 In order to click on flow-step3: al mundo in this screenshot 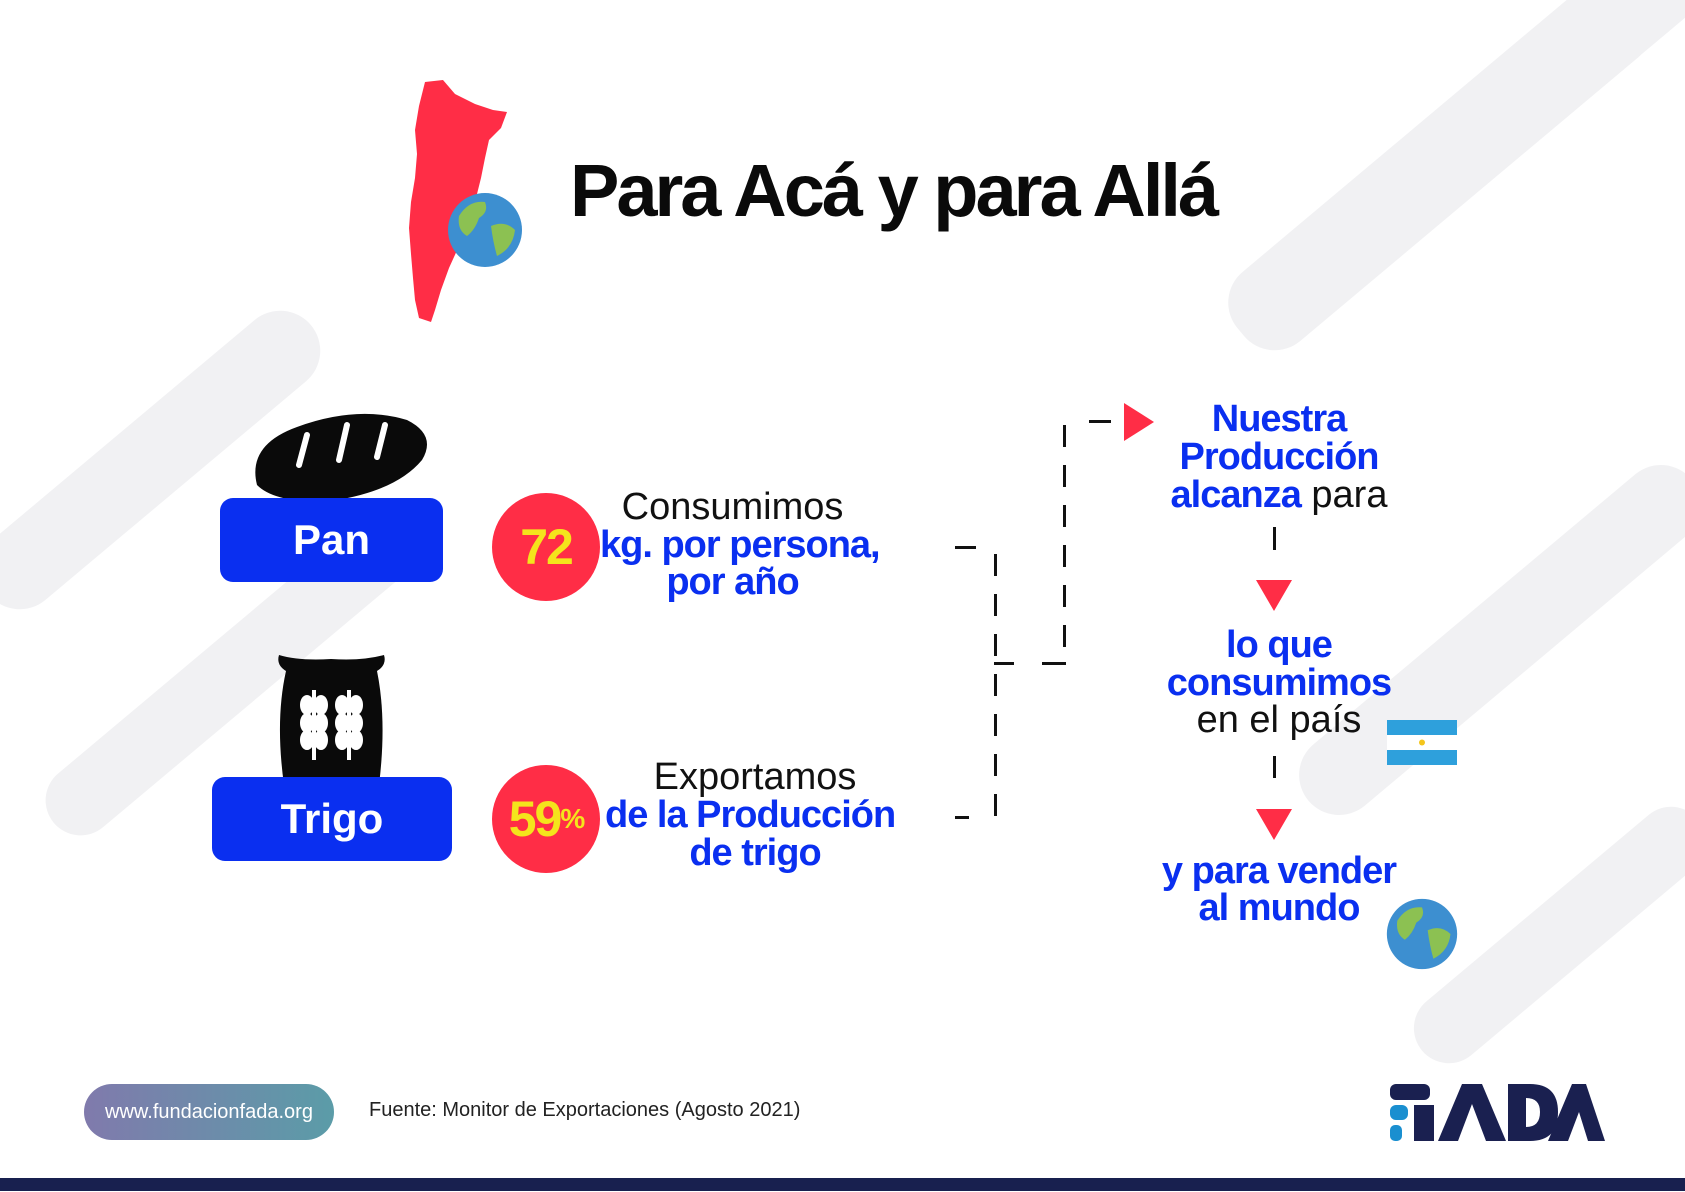, I will do `click(1279, 908)`.